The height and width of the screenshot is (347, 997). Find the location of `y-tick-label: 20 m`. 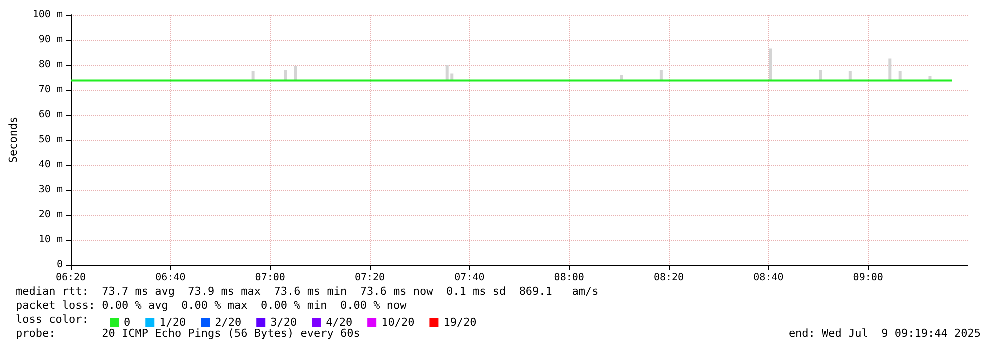

y-tick-label: 20 m is located at coordinates (50, 215).